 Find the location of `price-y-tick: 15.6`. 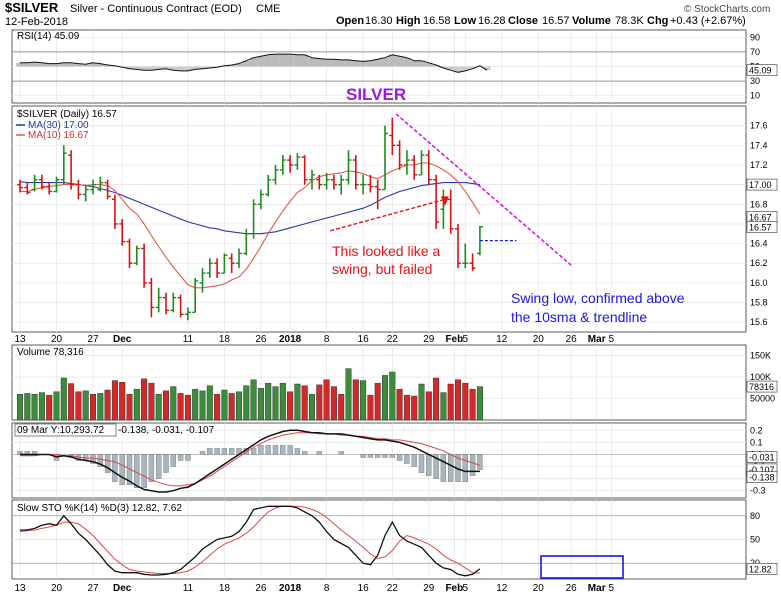

price-y-tick: 15.6 is located at coordinates (759, 322).